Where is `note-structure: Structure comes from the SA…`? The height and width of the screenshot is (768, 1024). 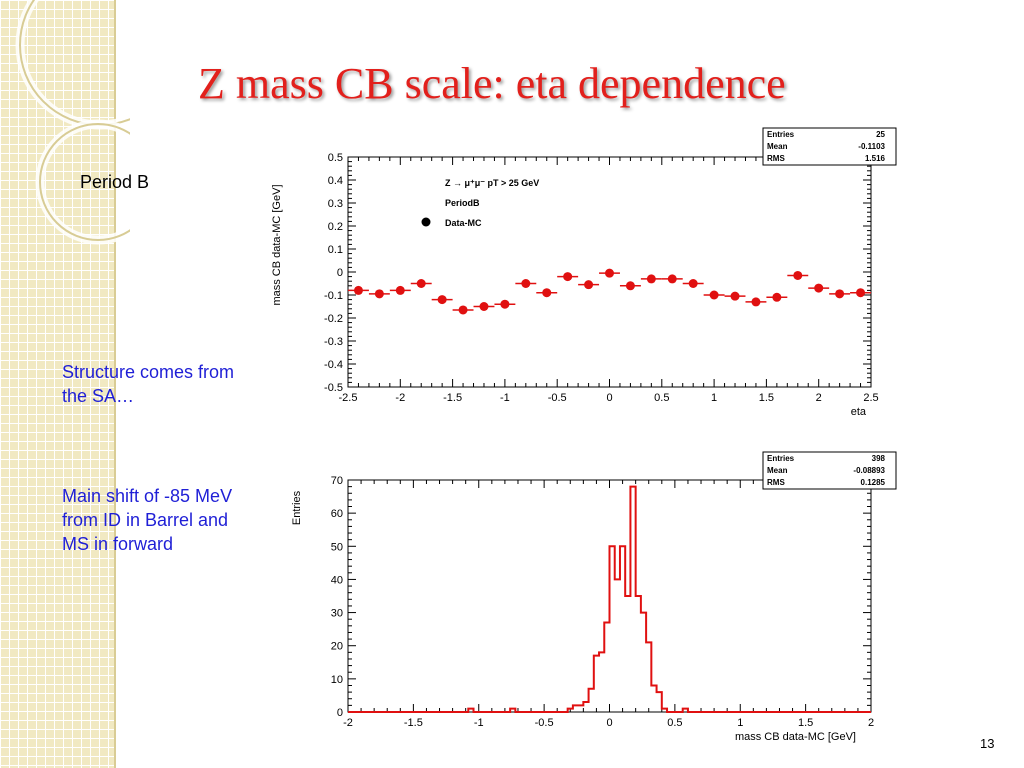
note-structure: Structure comes from the SA… is located at coordinates (148, 384).